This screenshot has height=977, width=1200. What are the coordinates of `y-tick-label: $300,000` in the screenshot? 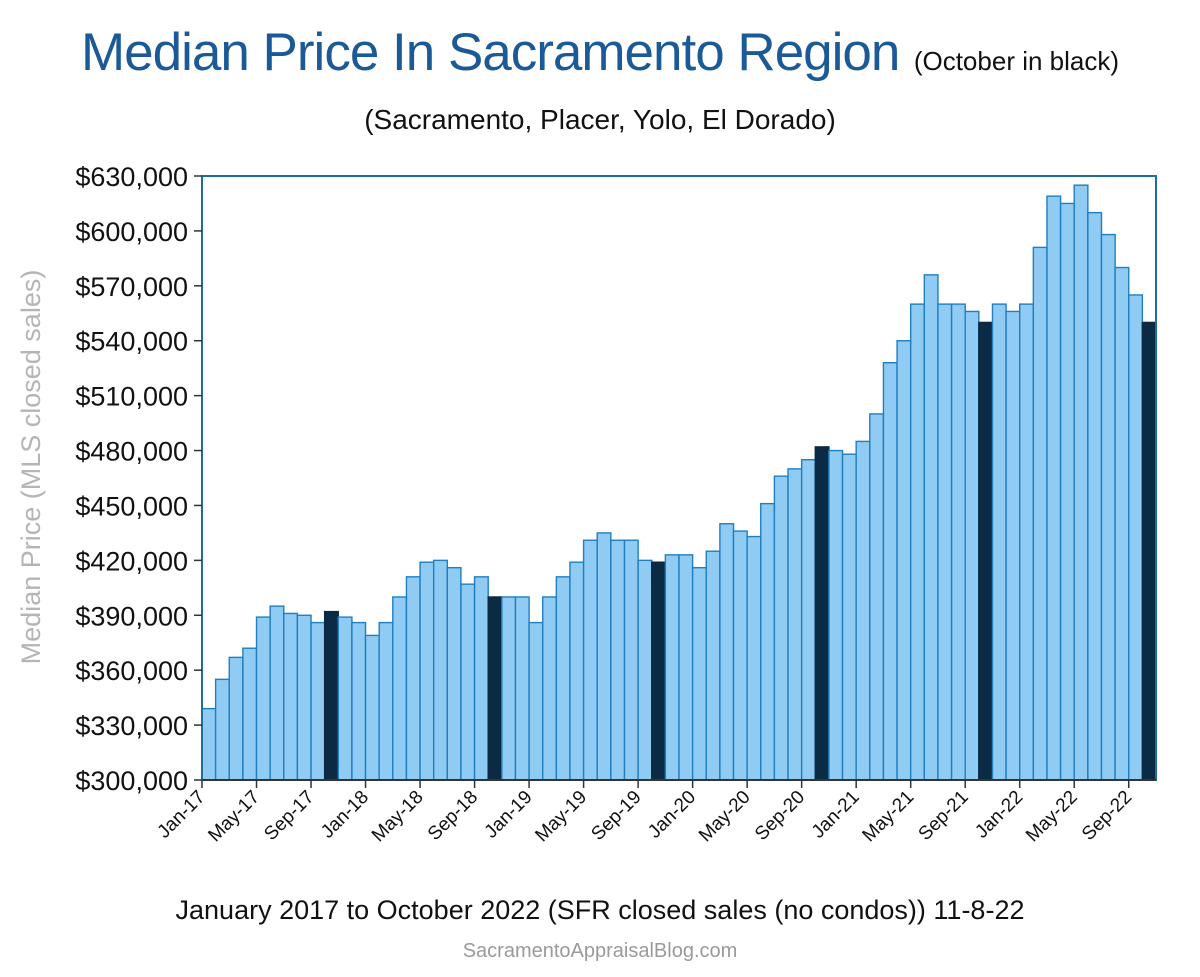 It's located at (131, 781).